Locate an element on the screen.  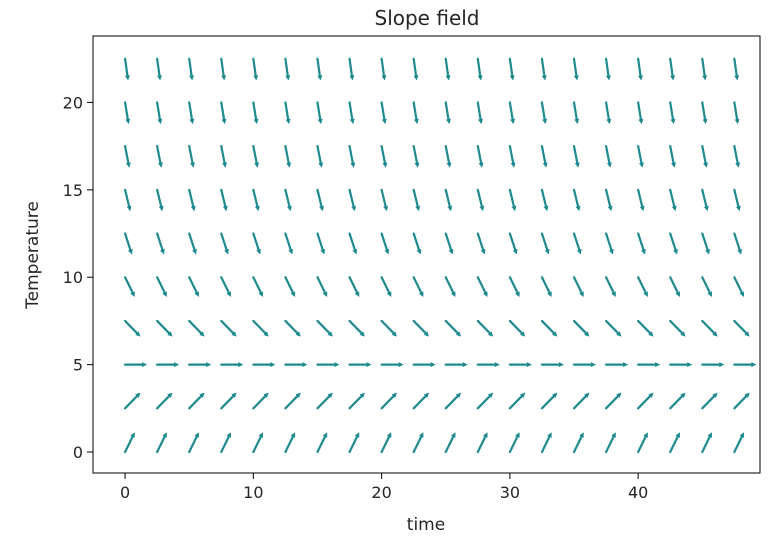
x-tick-label: 40 is located at coordinates (638, 492).